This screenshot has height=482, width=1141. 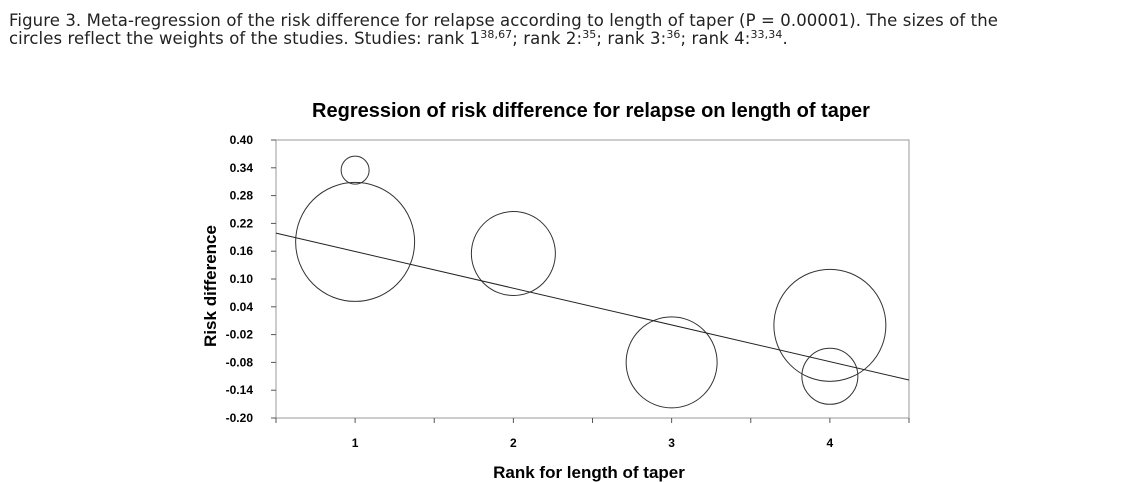 What do you see at coordinates (766, 34) in the screenshot?
I see `caption-ref: 33,34` at bounding box center [766, 34].